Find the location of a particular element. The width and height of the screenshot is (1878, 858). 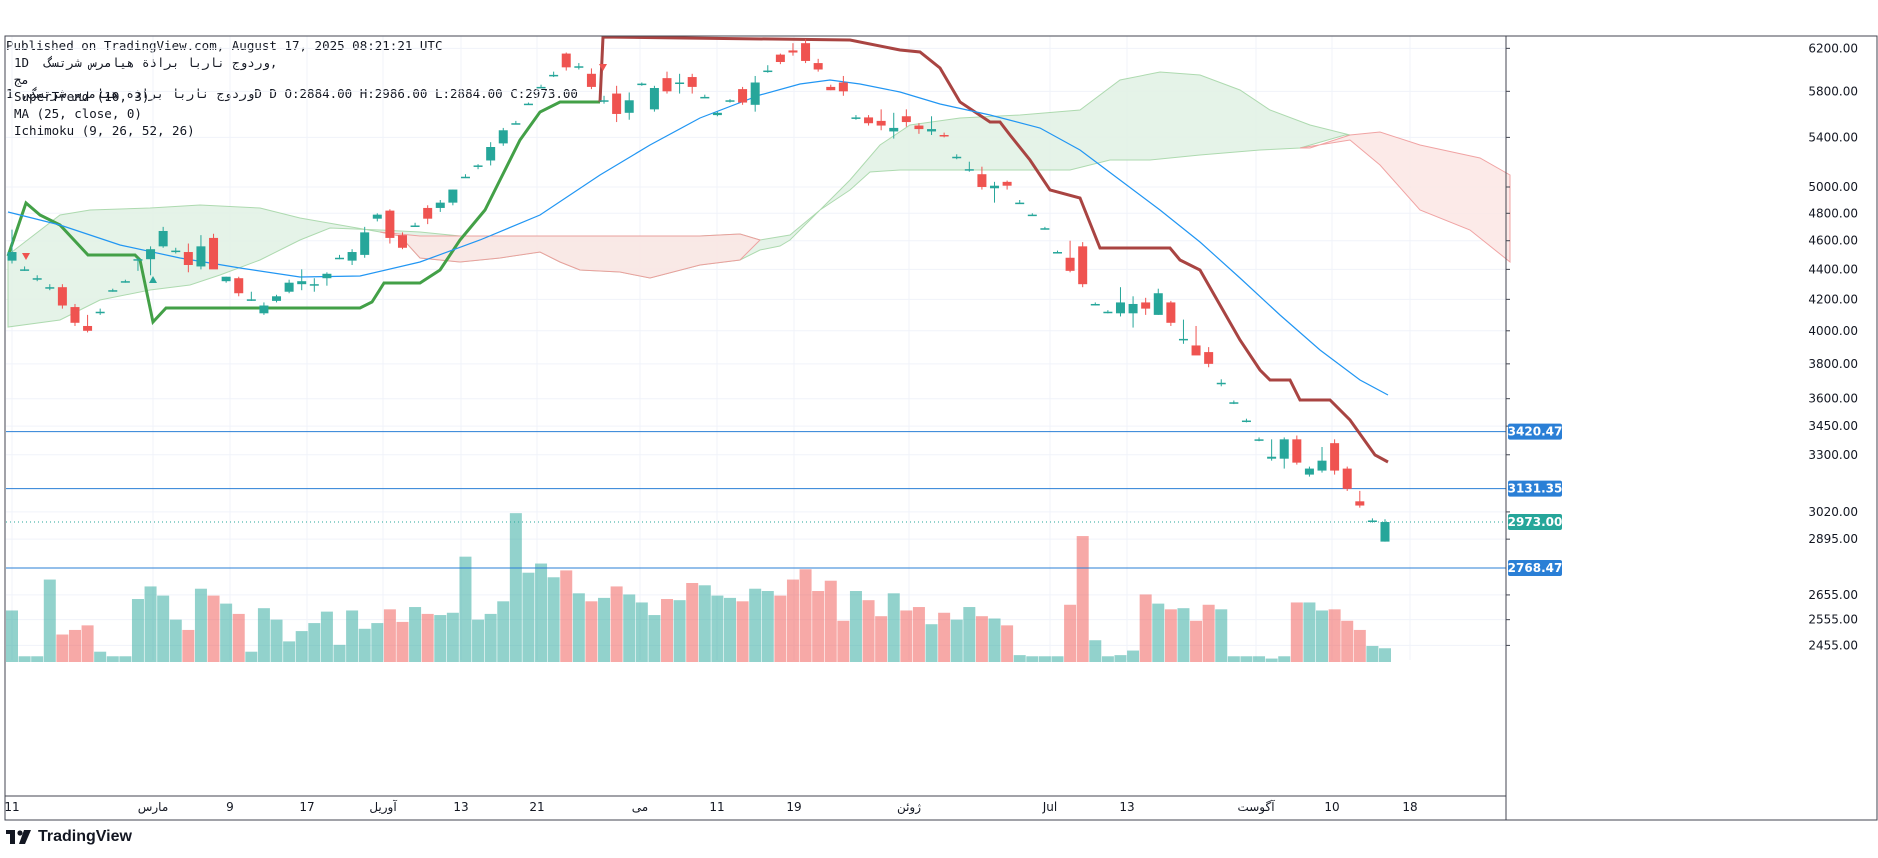

legend-ma: MA (25, close, 0) is located at coordinates (78, 113).